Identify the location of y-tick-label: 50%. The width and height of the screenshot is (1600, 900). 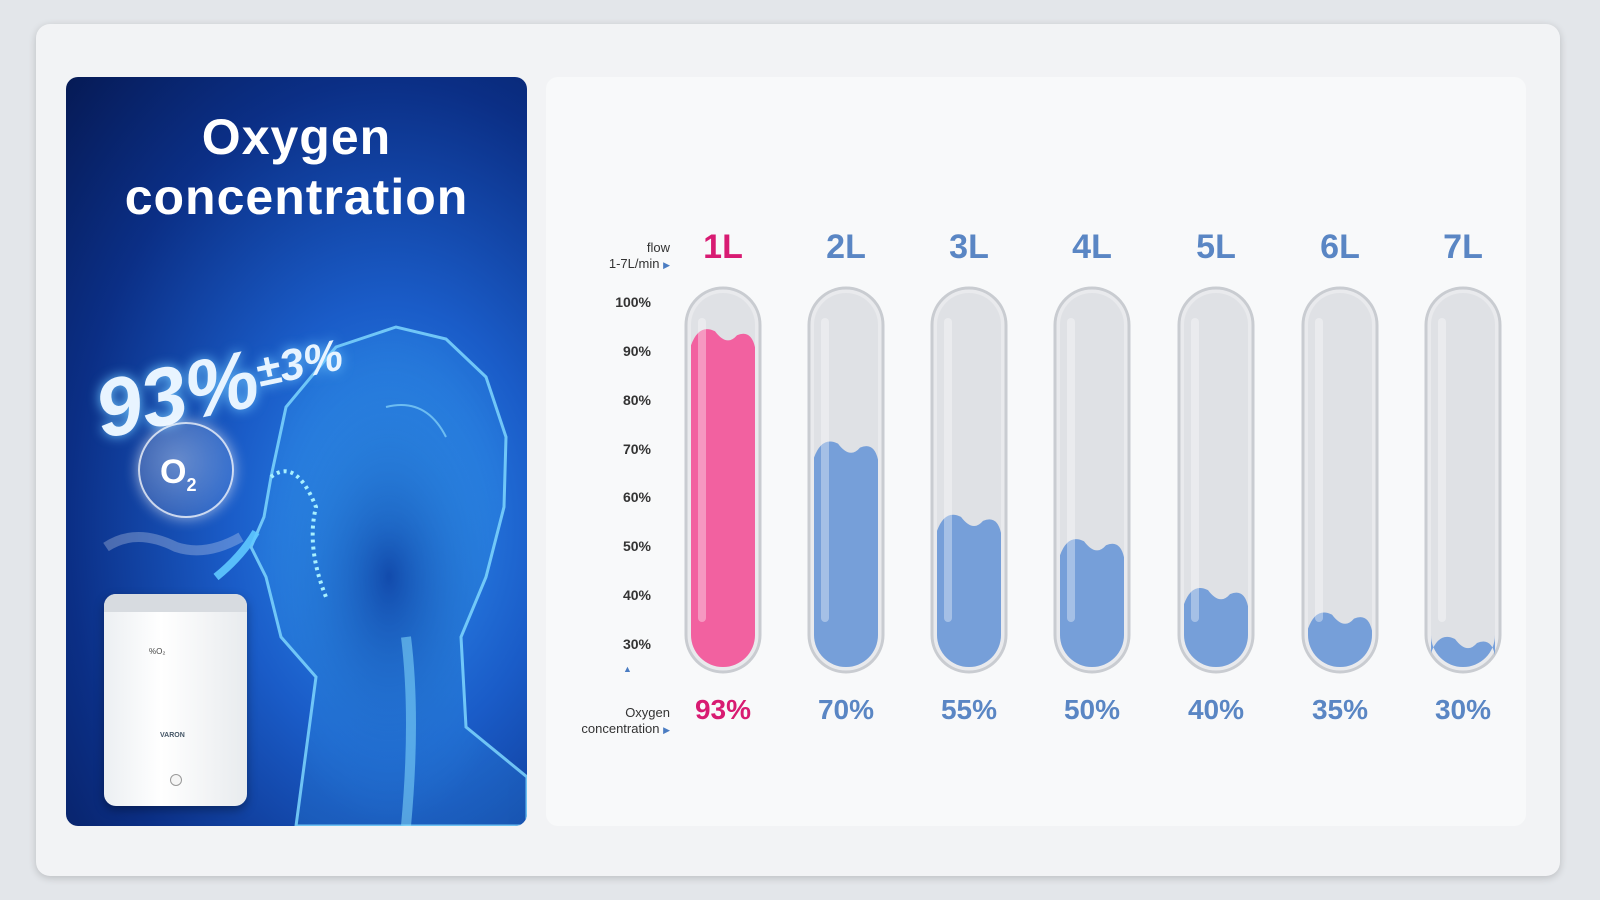
(636, 546).